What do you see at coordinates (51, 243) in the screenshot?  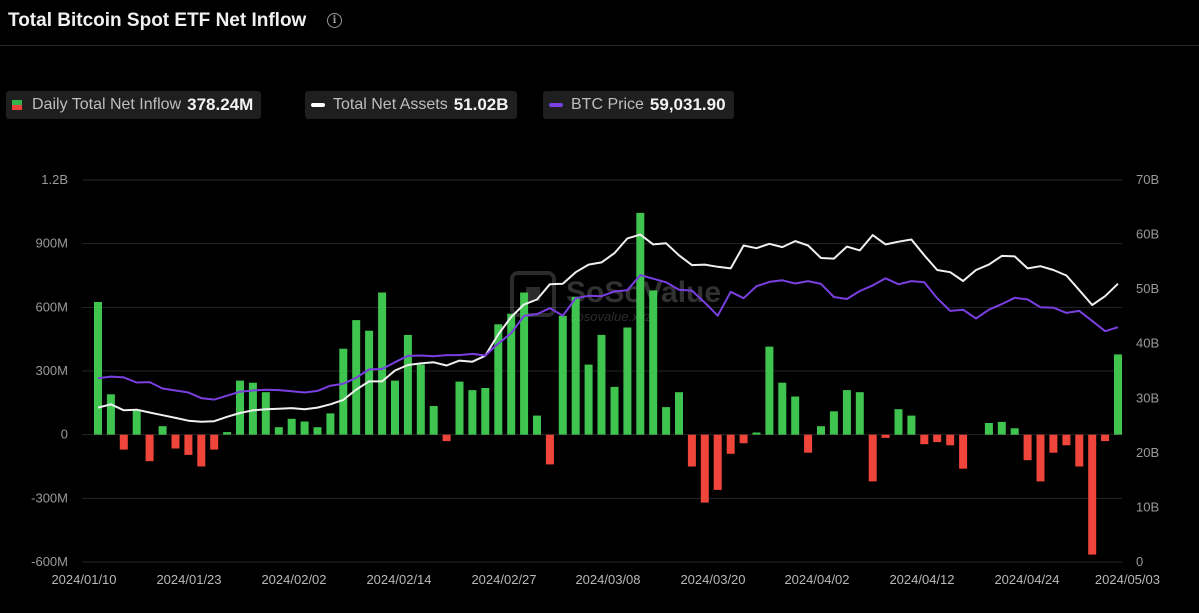 I see `left-tick-label: 900M` at bounding box center [51, 243].